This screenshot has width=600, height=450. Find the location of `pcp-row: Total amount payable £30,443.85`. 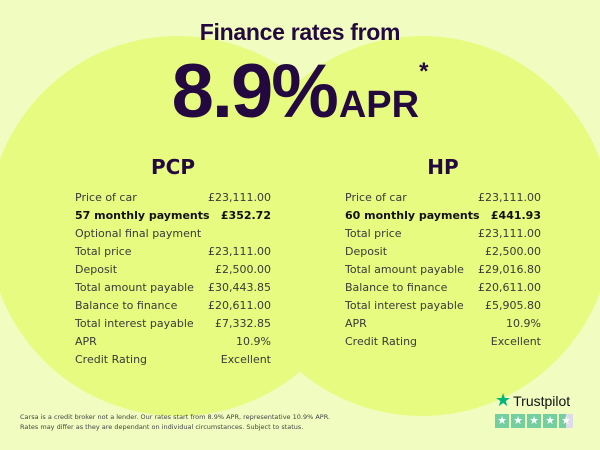

pcp-row: Total amount payable £30,443.85 is located at coordinates (173, 288).